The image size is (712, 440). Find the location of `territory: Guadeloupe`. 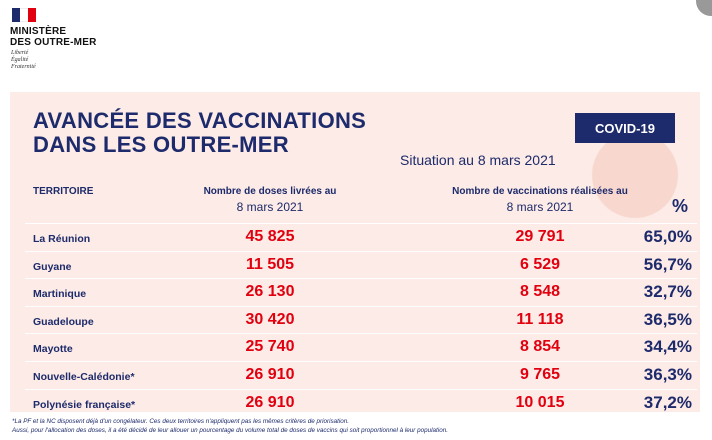

territory: Guadeloupe is located at coordinates (63, 321).